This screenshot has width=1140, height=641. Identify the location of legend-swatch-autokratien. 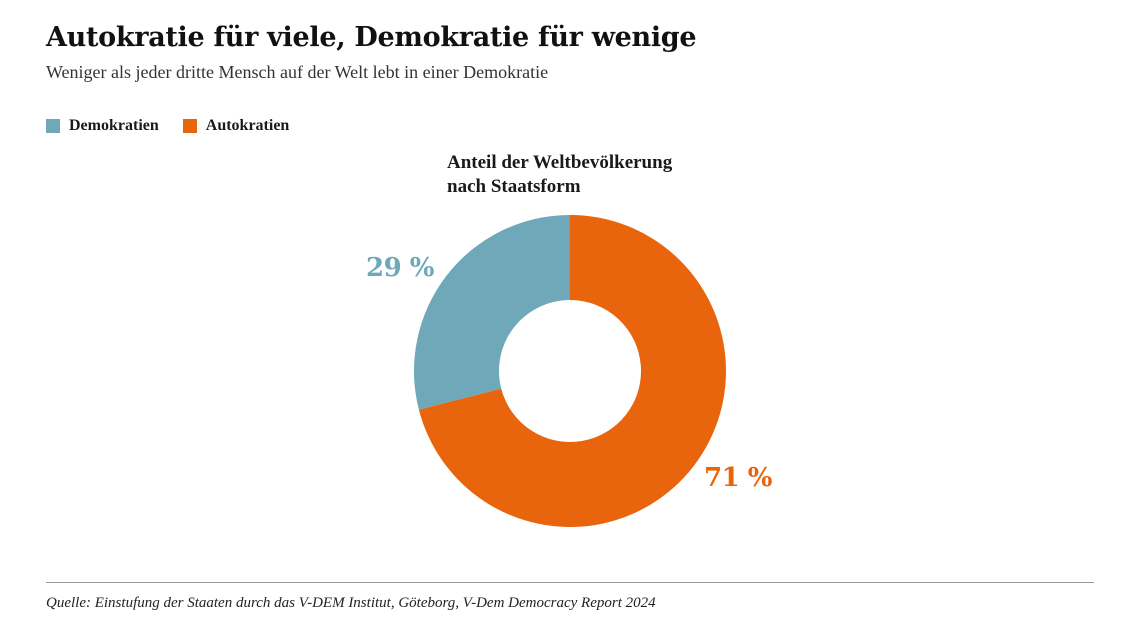
(189, 126).